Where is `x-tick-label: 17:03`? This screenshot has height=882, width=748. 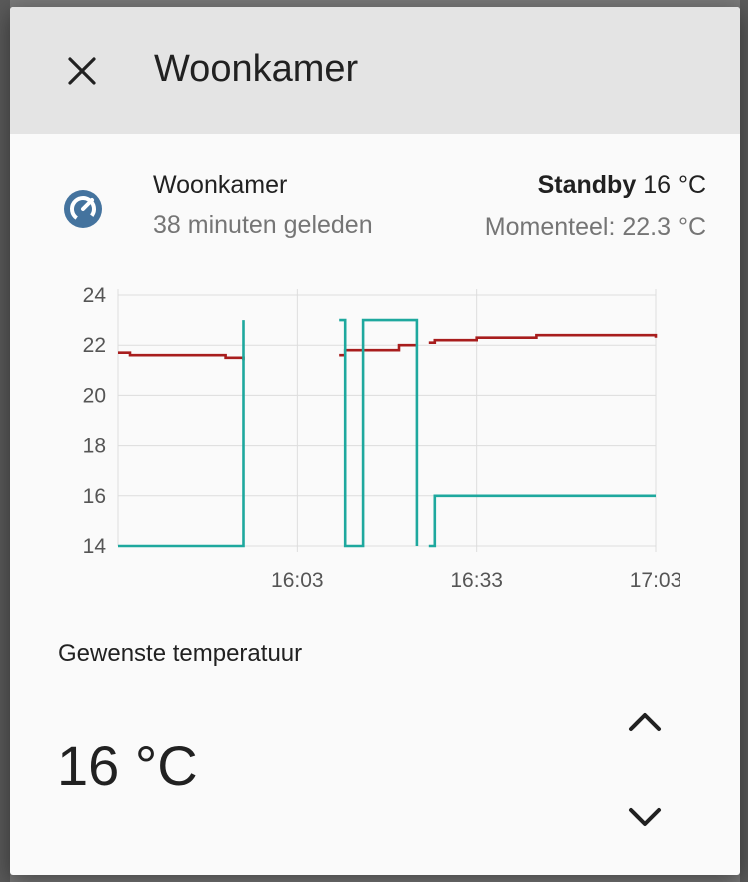 x-tick-label: 17:03 is located at coordinates (655, 580).